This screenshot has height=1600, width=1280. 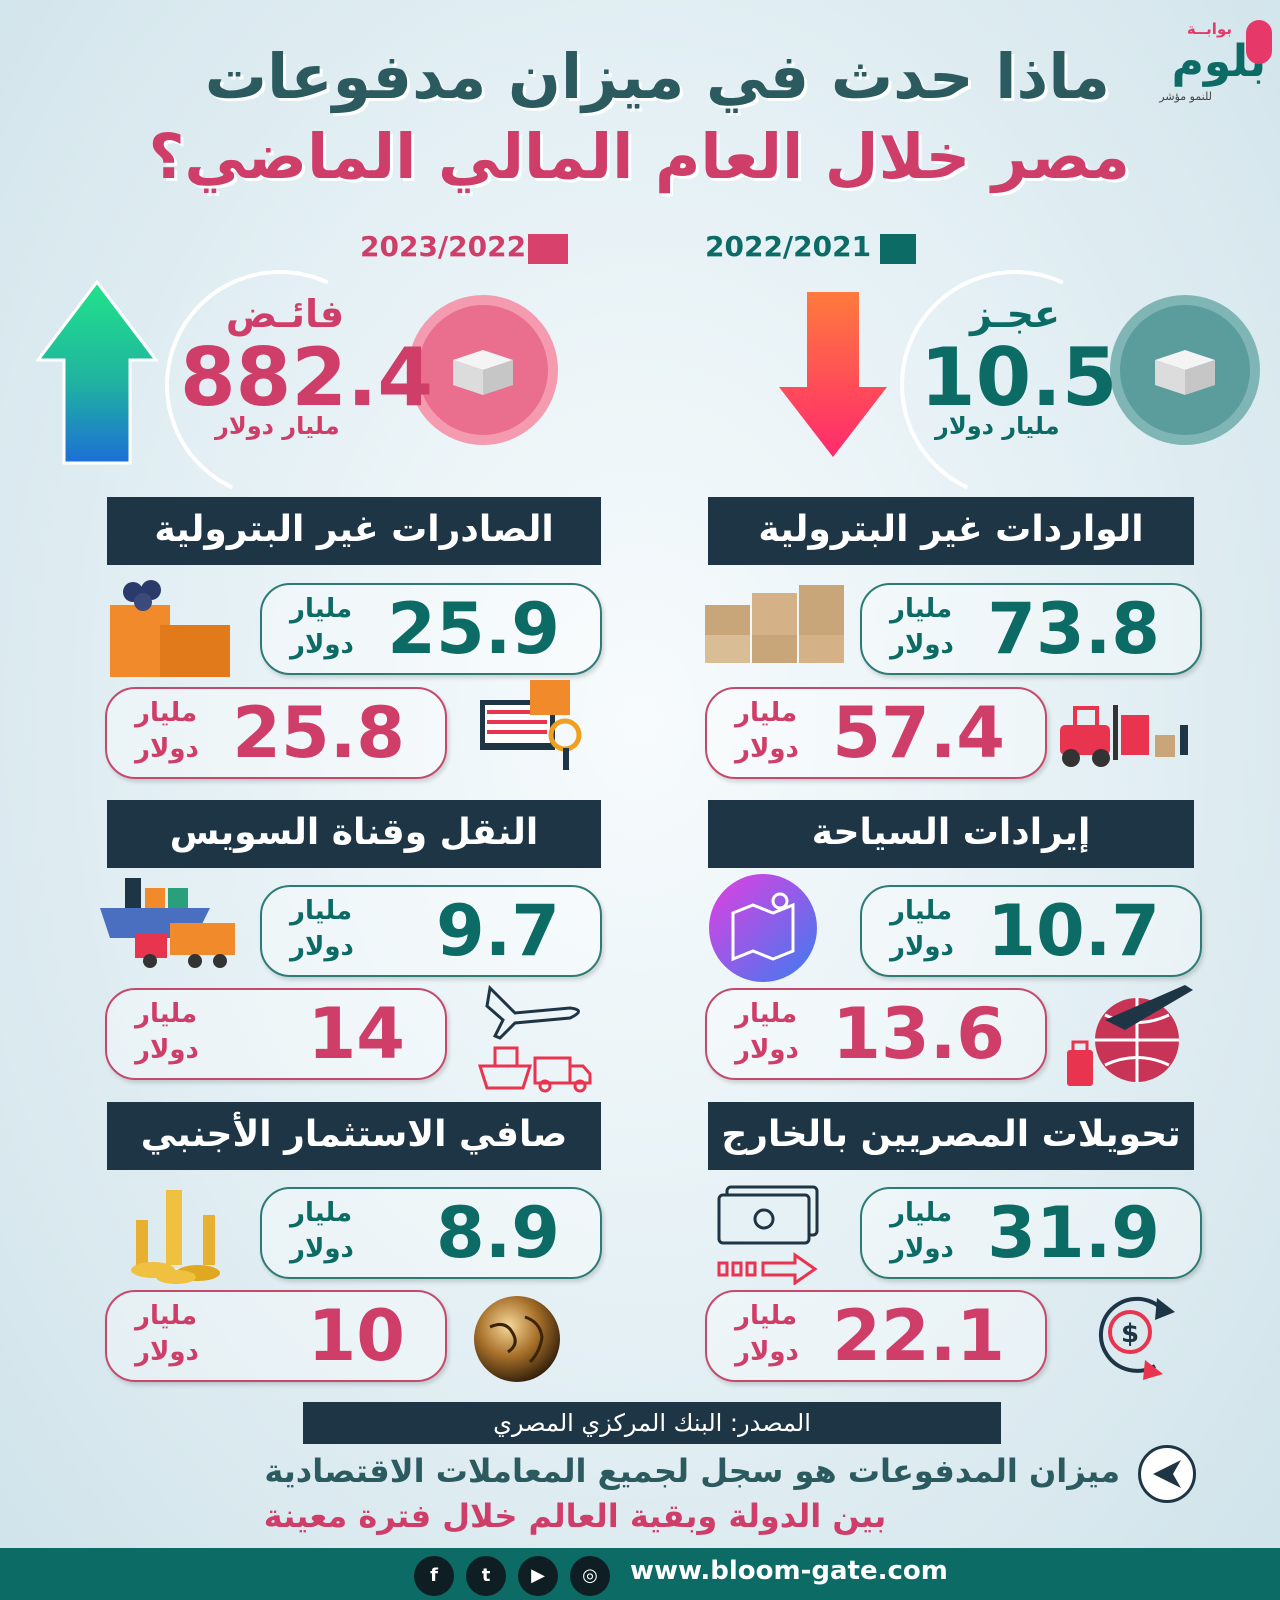 I want to click on exports-value-a-pill: 25.9 مليار دولار, so click(x=431, y=629).